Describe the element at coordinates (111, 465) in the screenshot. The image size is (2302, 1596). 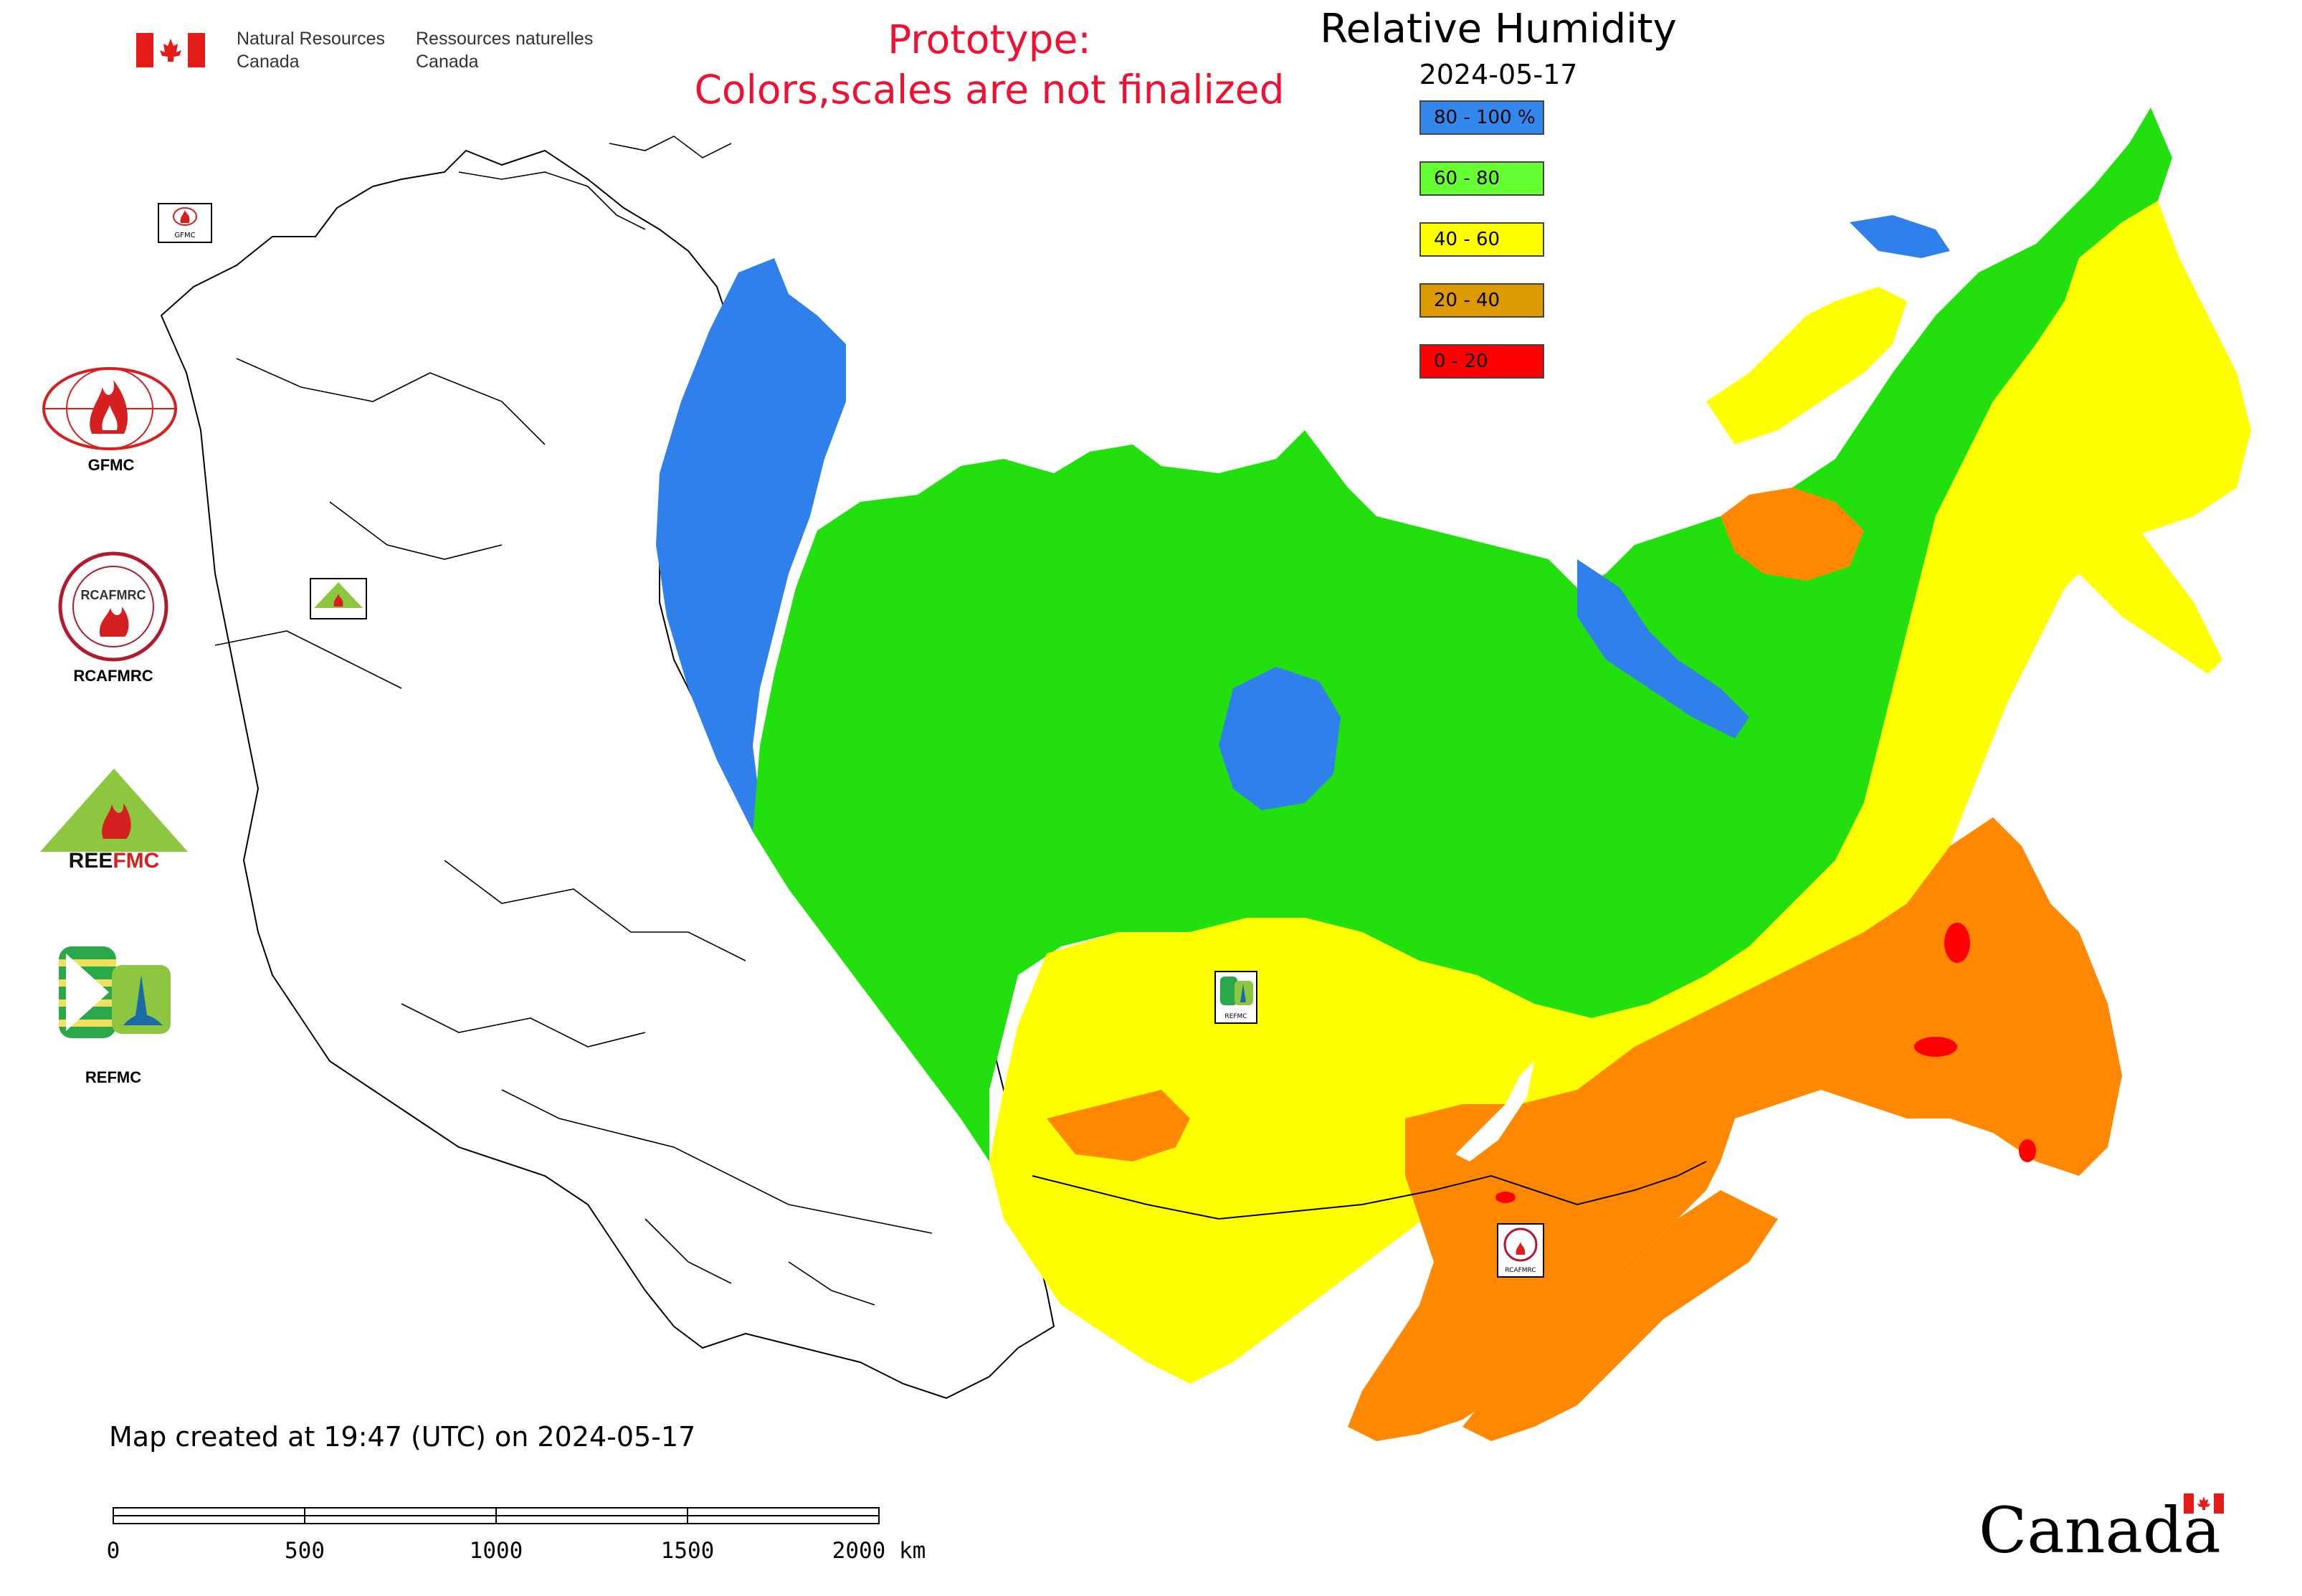
I see `gfmc-label: GFMC` at that location.